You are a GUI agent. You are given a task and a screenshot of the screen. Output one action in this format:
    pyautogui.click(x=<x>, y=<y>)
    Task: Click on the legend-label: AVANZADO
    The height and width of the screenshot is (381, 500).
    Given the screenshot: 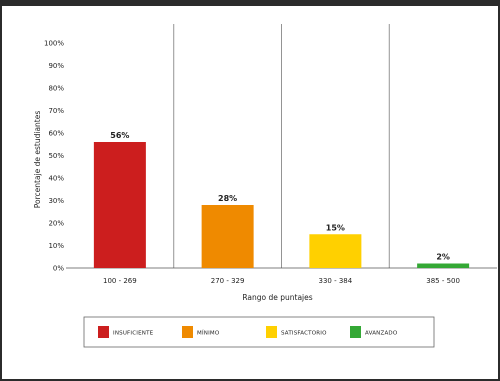 What is the action you would take?
    pyautogui.click(x=381, y=334)
    